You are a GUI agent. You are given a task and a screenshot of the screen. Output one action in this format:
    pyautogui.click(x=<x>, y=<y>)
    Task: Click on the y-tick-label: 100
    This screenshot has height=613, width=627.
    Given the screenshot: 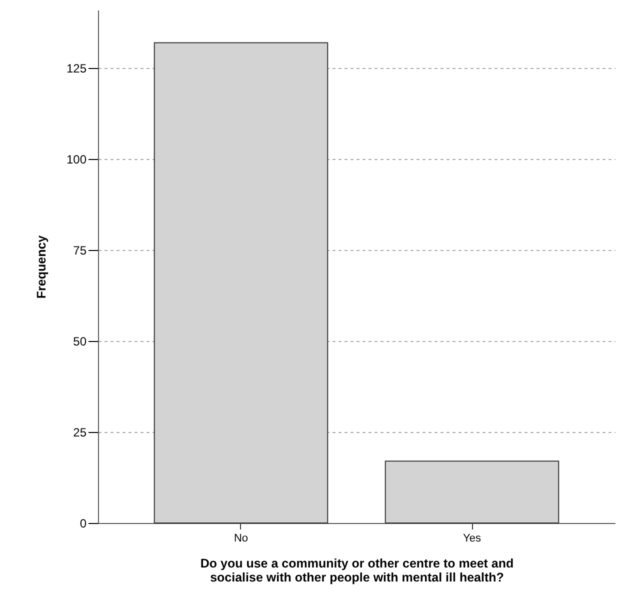 What is the action you would take?
    pyautogui.click(x=76, y=159)
    